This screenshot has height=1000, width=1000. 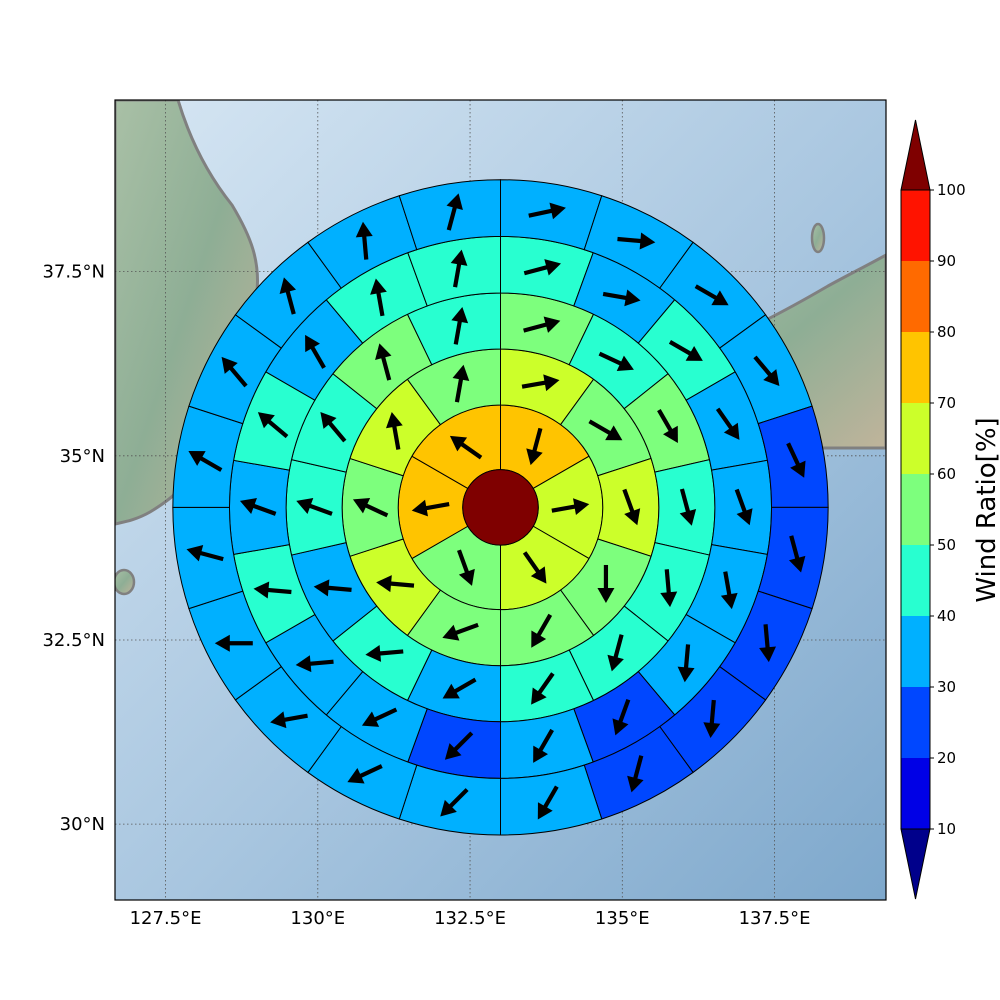 I want to click on colorbar-tick-label: 10, so click(x=946, y=829).